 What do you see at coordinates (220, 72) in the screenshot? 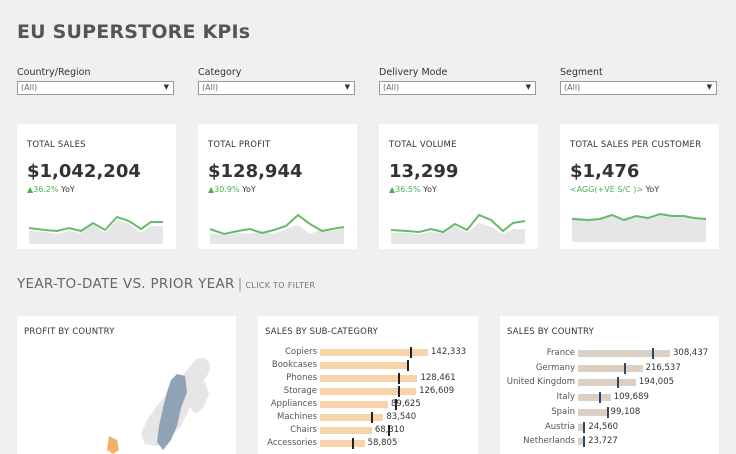
I see `filter-label: Category` at bounding box center [220, 72].